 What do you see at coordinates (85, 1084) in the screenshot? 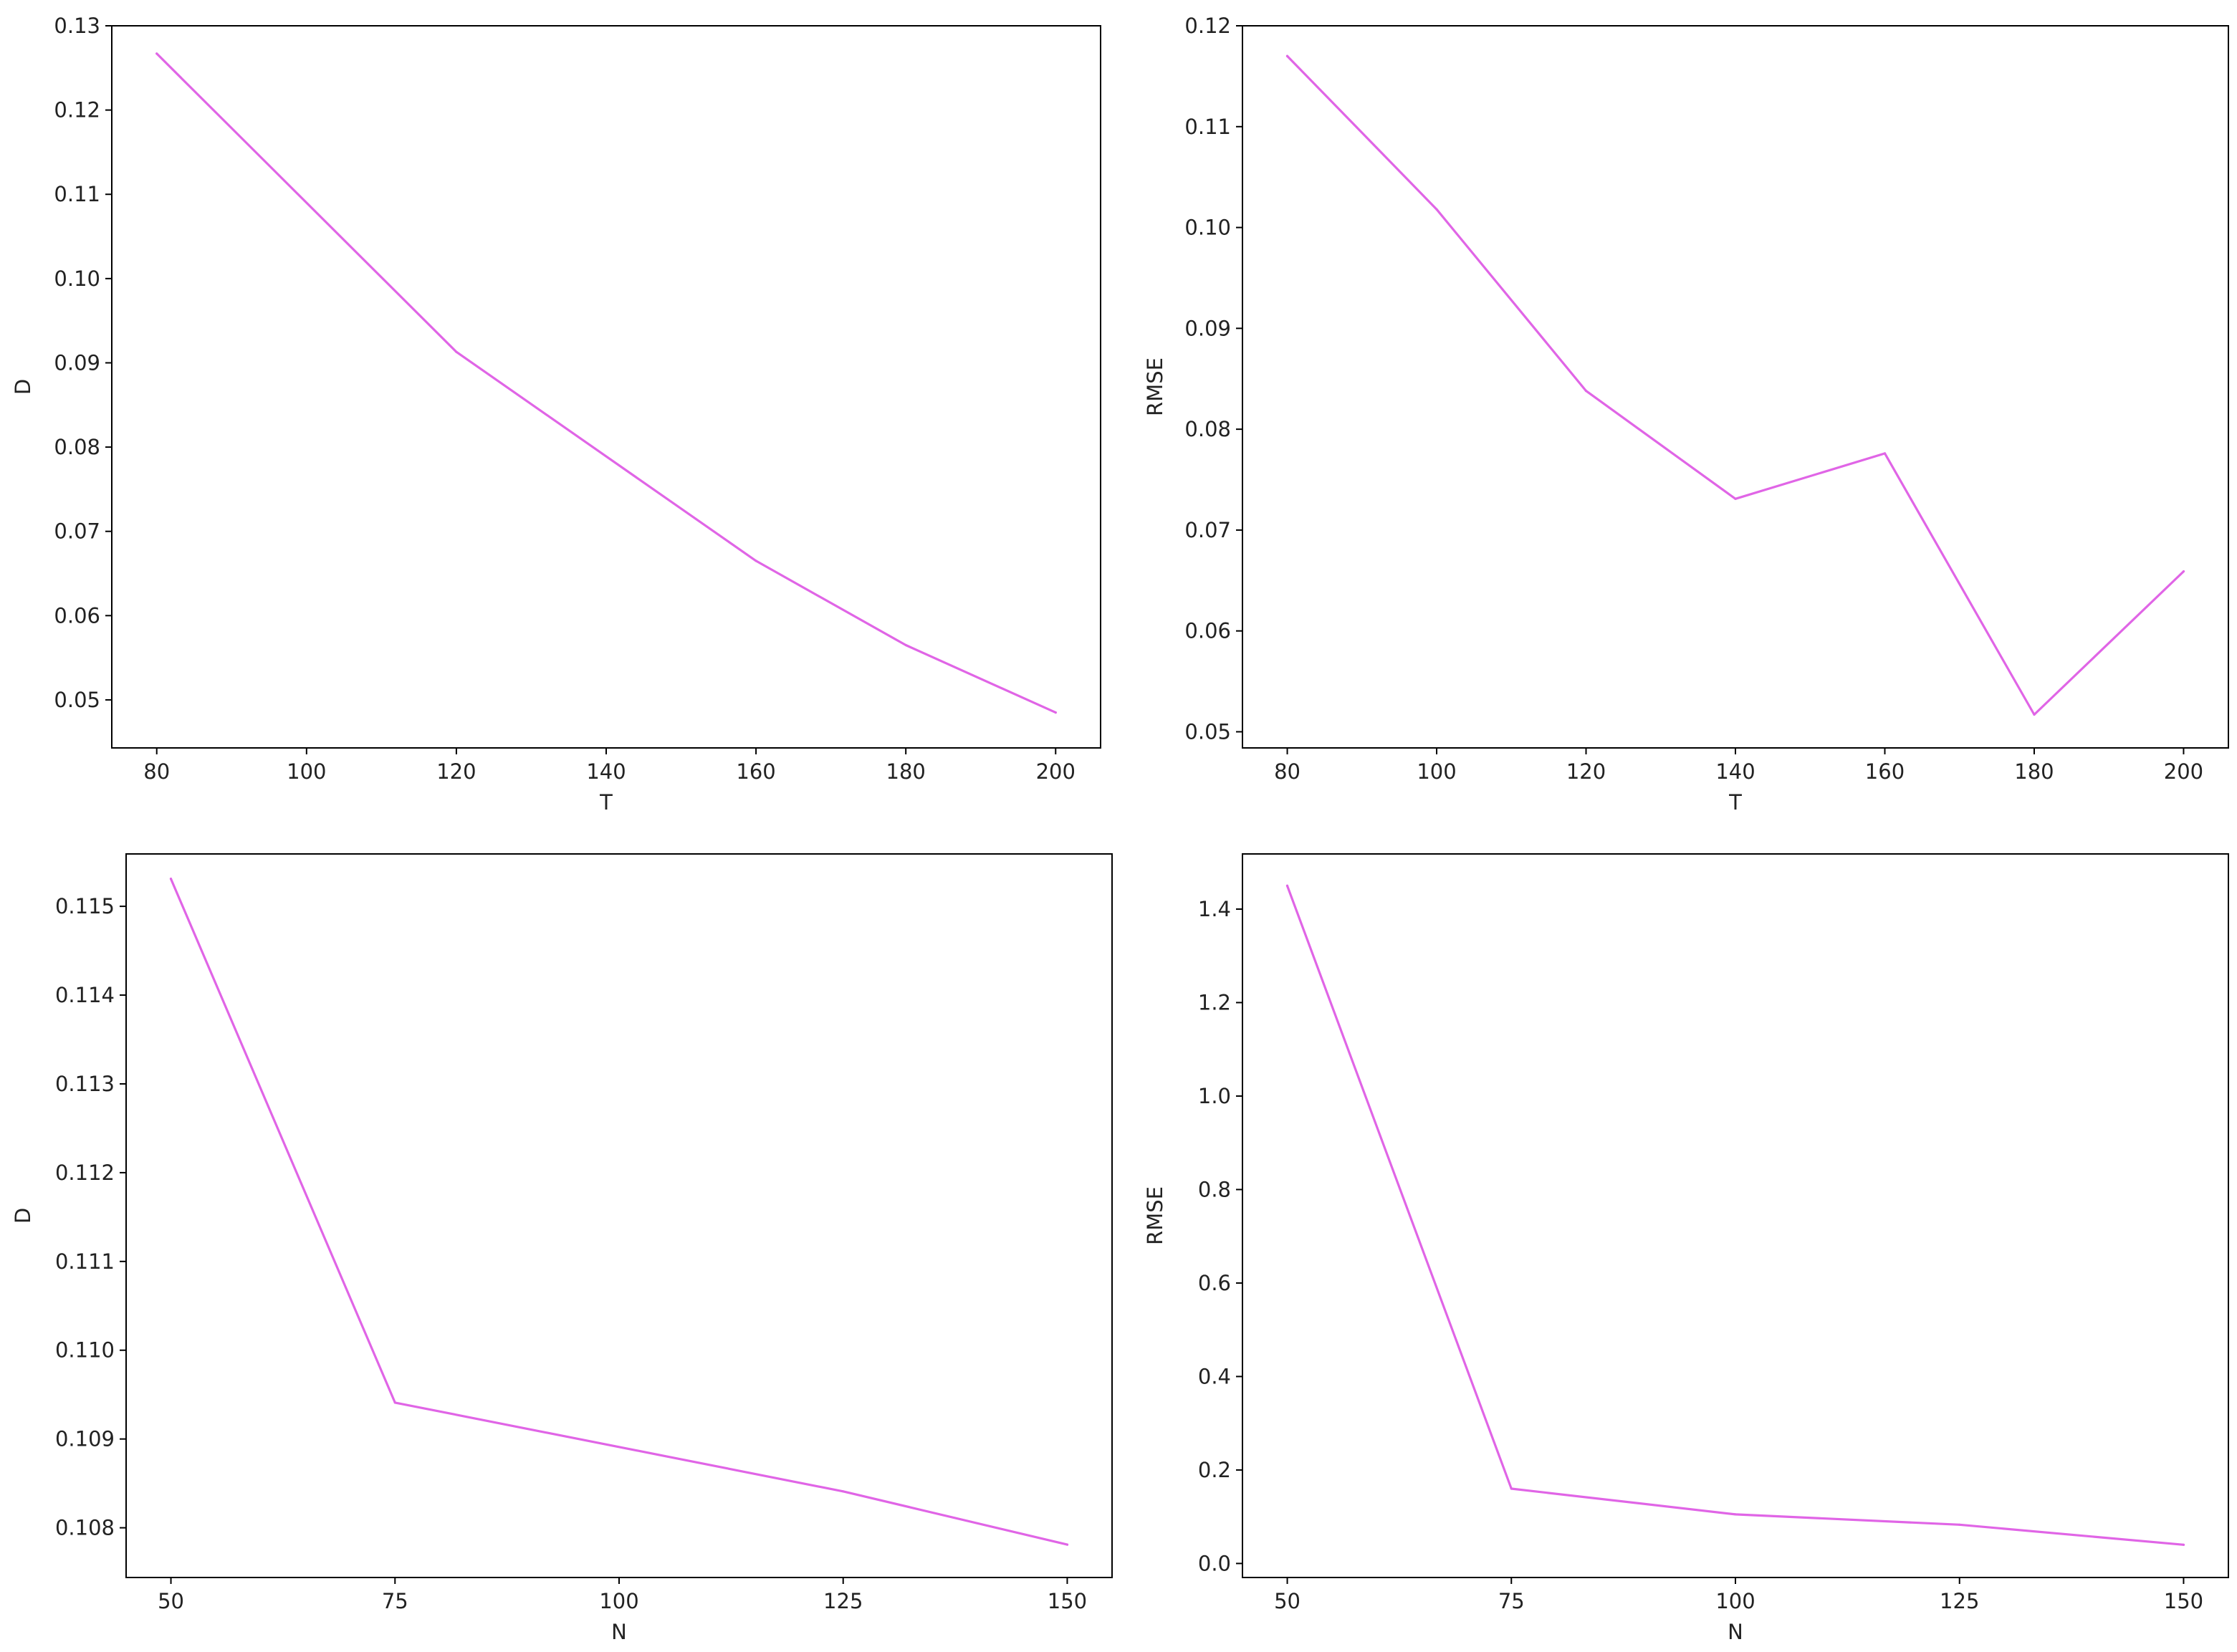
I see `y-tick-label: 0.113` at bounding box center [85, 1084].